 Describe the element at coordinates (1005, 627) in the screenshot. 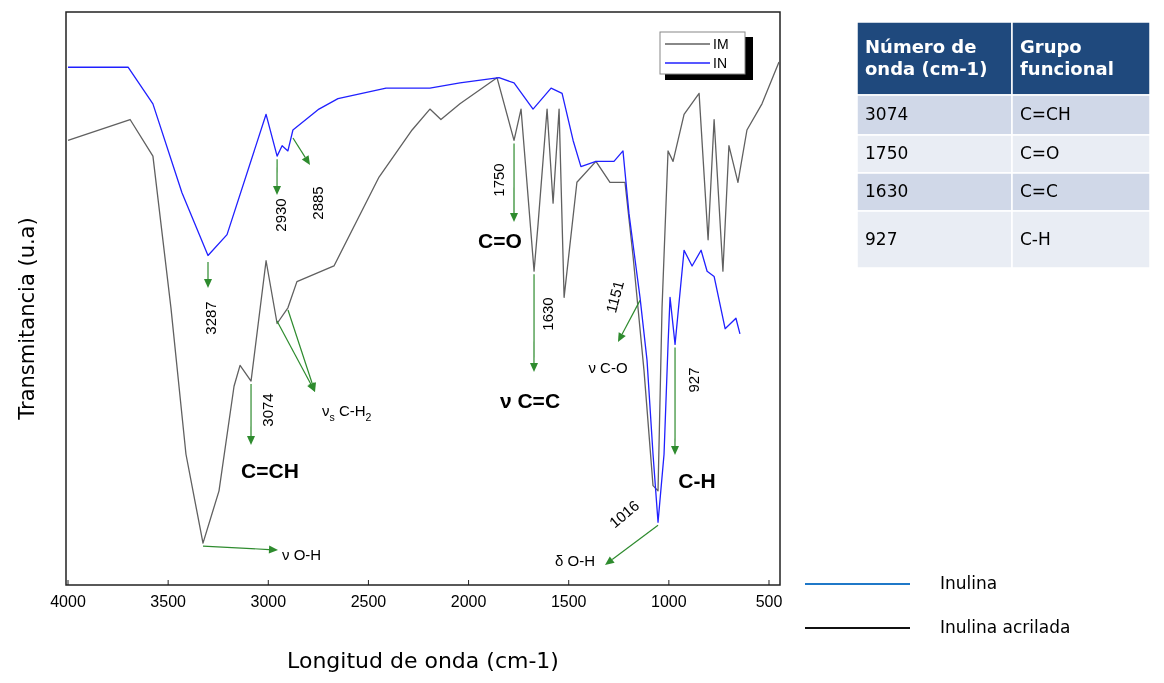

I see `text: Inulina acrilada` at that location.